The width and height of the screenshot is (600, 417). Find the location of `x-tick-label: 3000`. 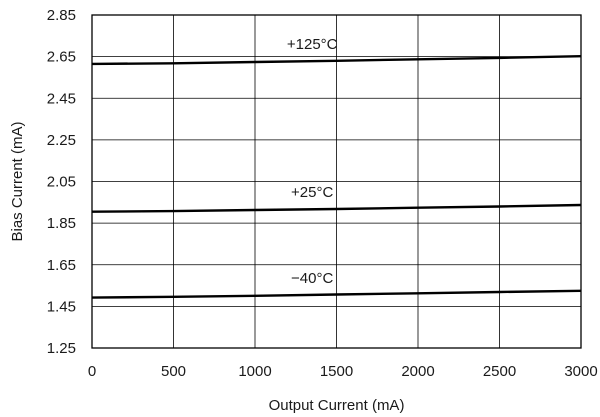

x-tick-label: 3000 is located at coordinates (580, 371).